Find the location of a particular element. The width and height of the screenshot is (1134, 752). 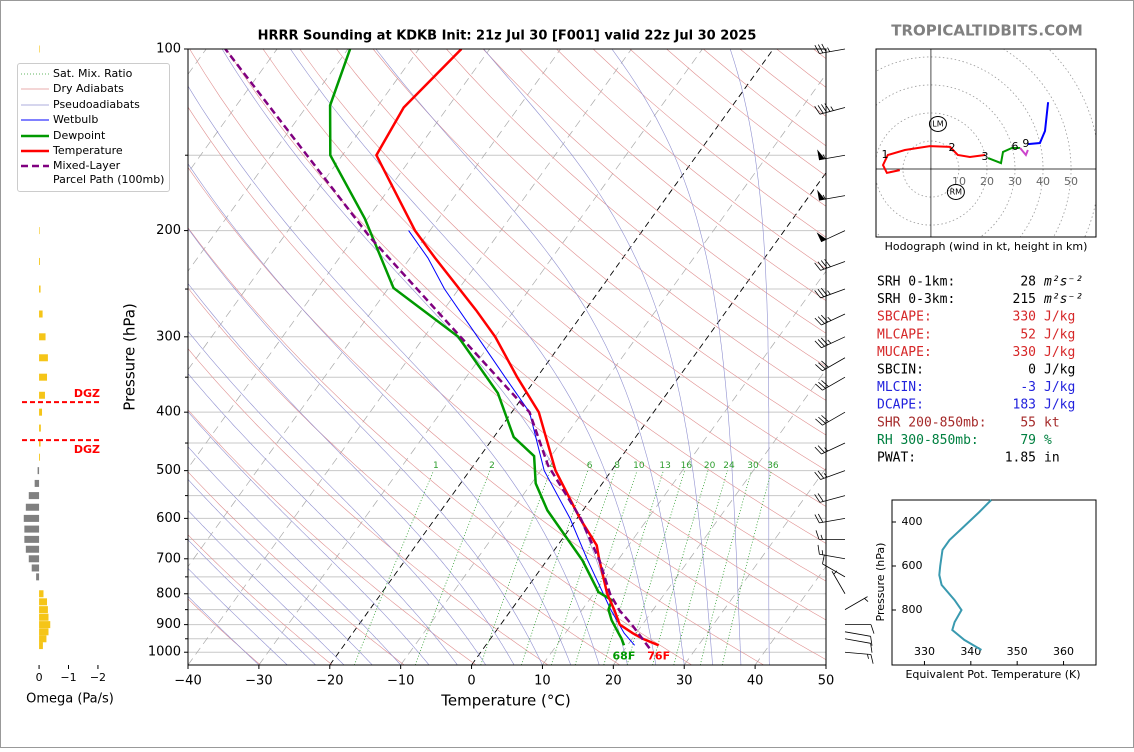

stat-label: PWAT: is located at coordinates (896, 458).